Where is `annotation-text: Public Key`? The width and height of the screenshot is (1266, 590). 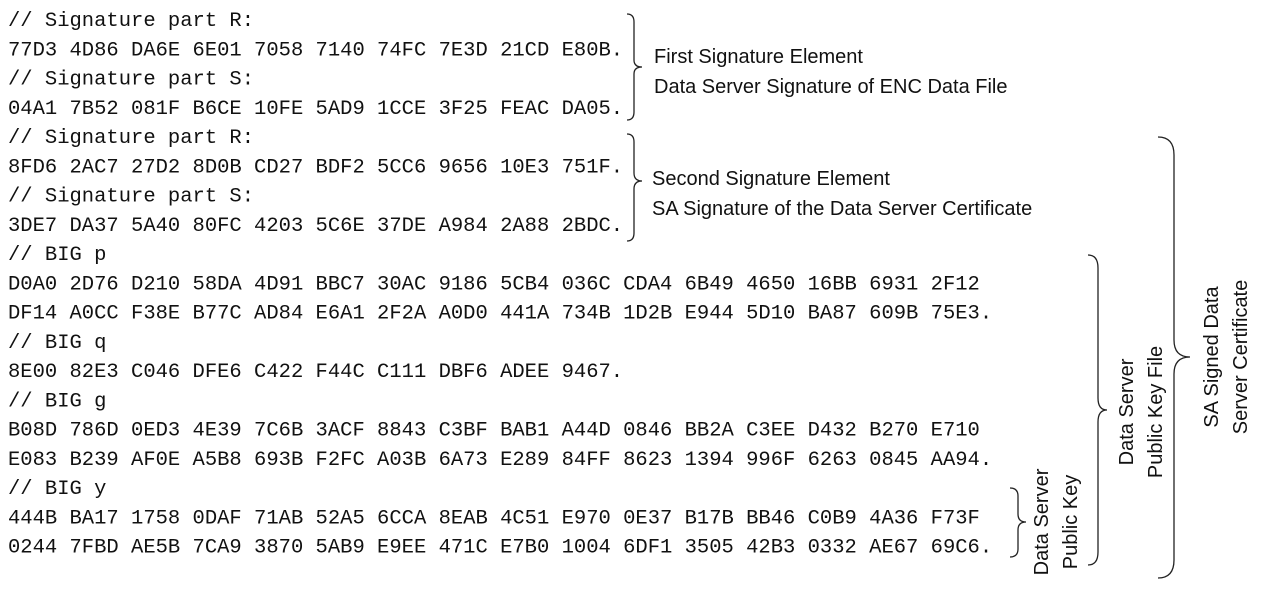
annotation-text: Public Key is located at coordinates (1071, 522).